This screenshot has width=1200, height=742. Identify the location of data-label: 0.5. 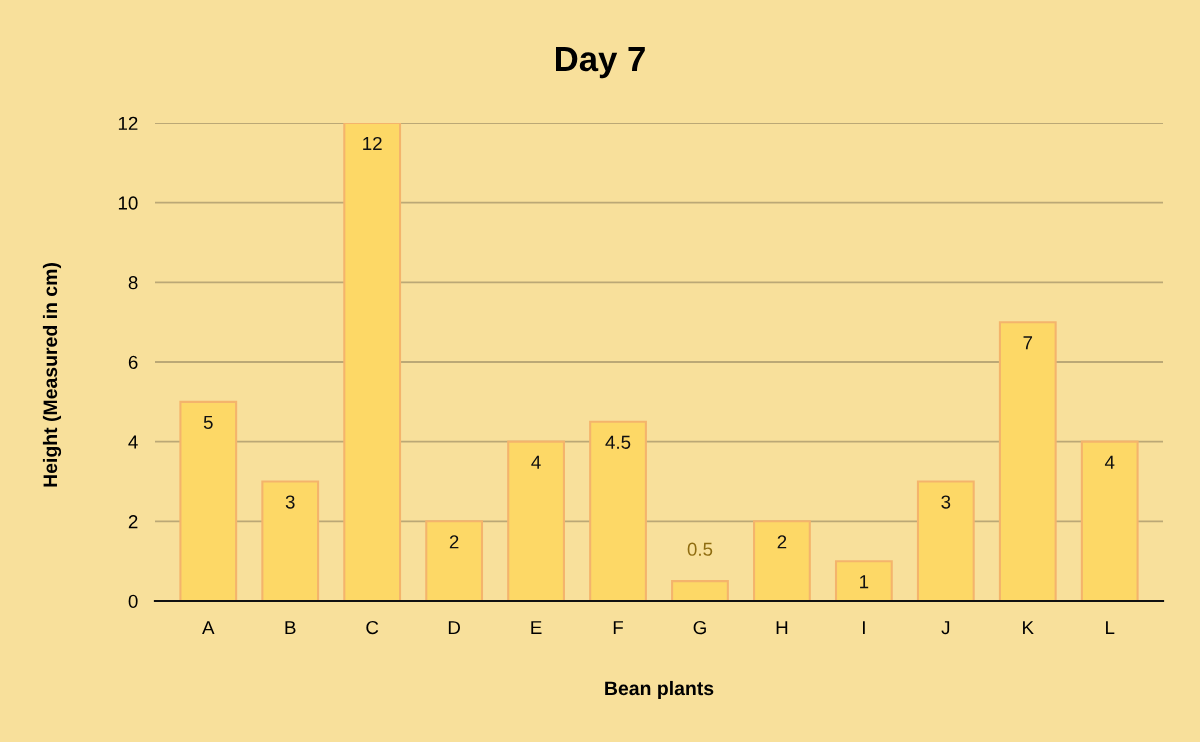
(700, 549).